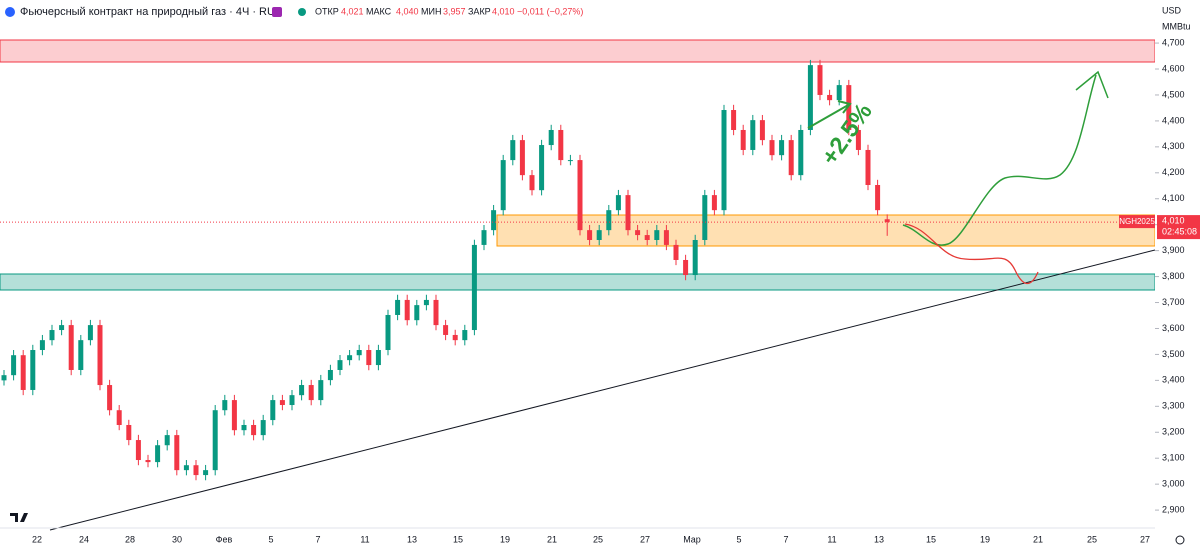 This screenshot has height=552, width=1200. Describe the element at coordinates (364, 539) in the screenshot. I see `x-tick-label: 11` at that location.